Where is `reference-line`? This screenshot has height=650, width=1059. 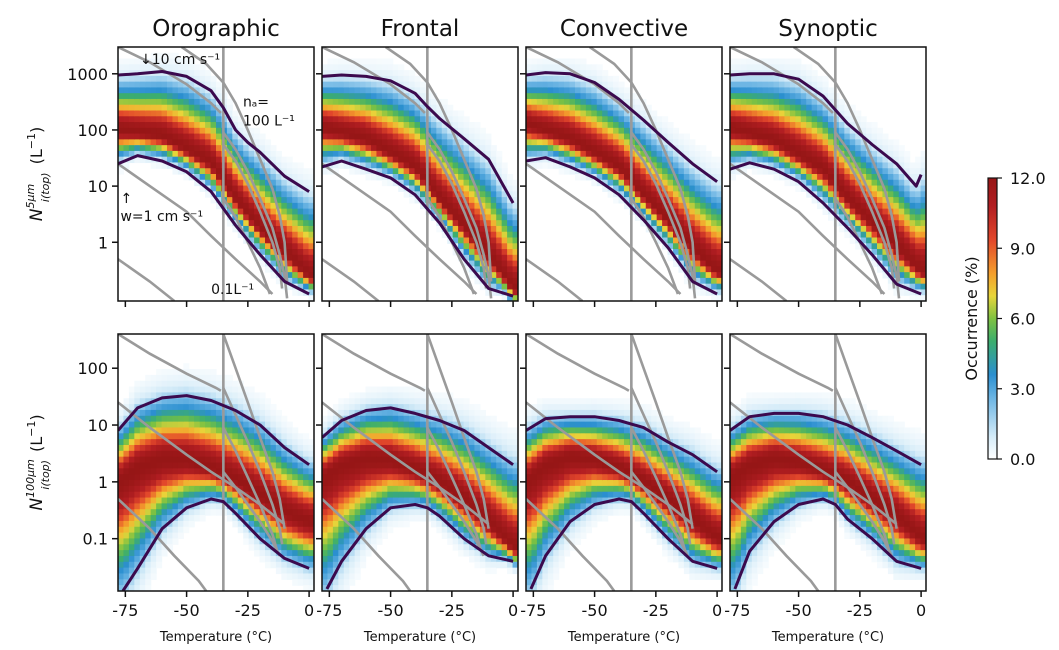 reference-line is located at coordinates (642, 164).